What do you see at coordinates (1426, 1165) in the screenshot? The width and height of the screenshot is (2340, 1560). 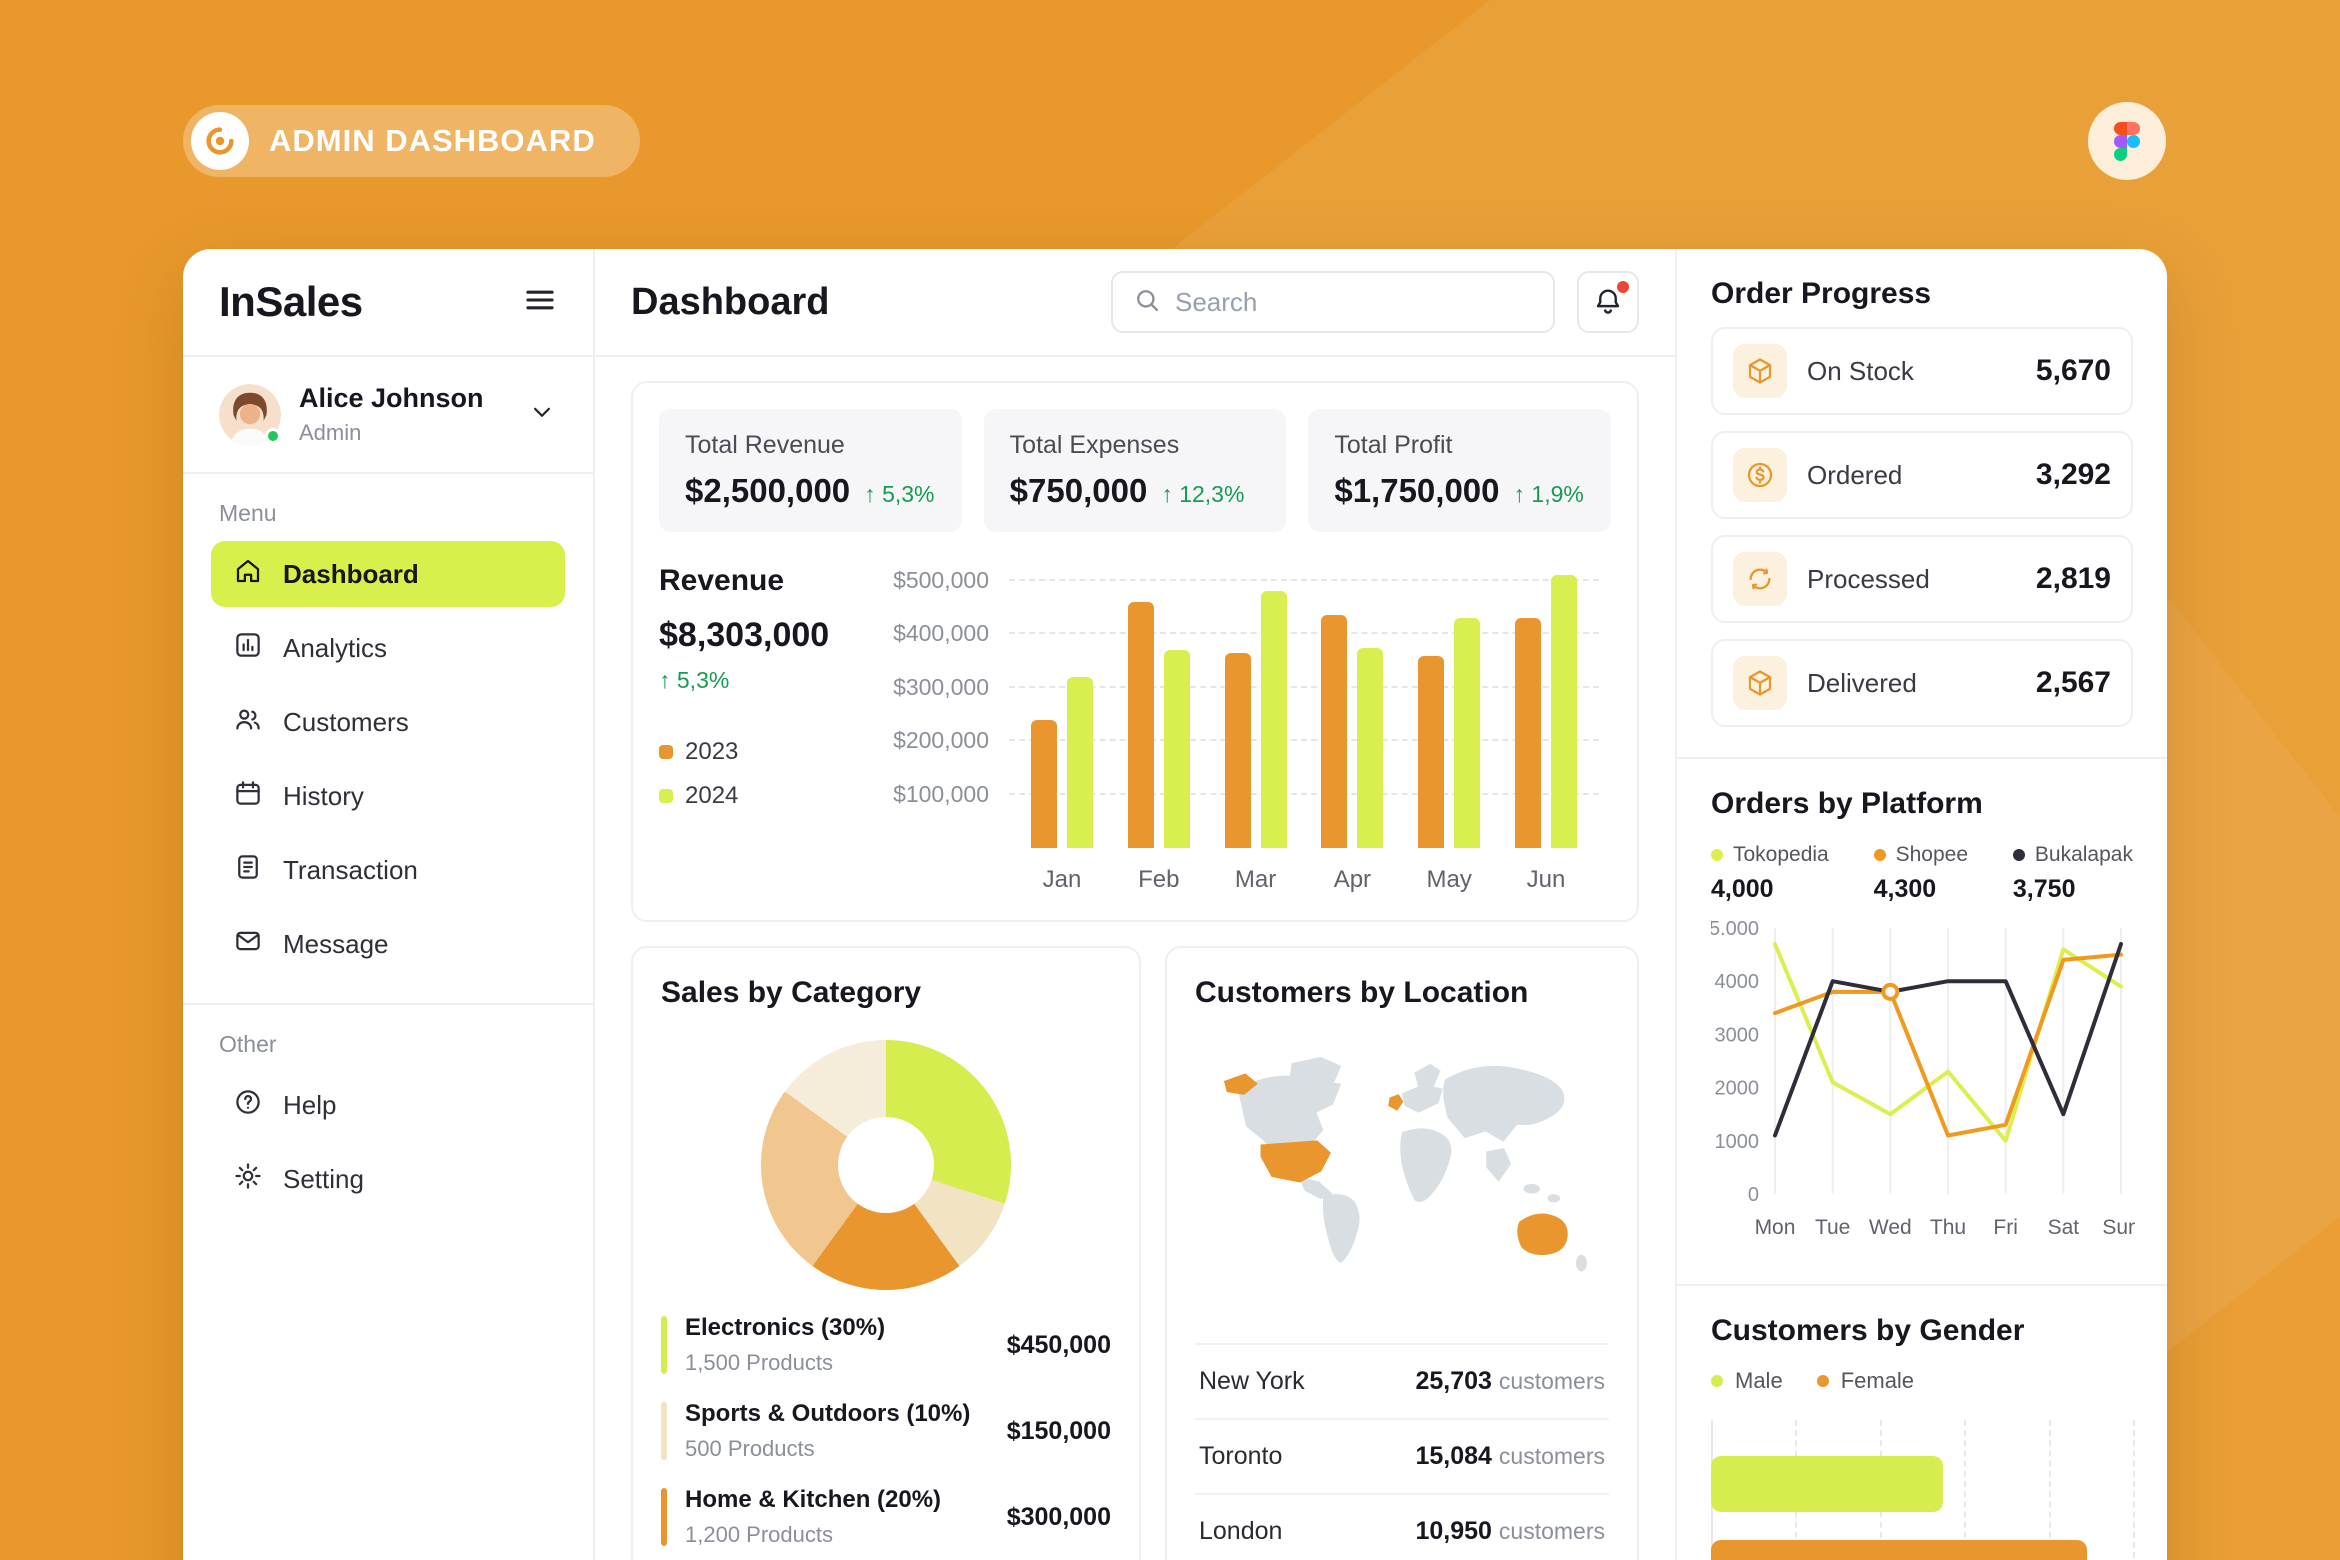 I see `map-africa` at bounding box center [1426, 1165].